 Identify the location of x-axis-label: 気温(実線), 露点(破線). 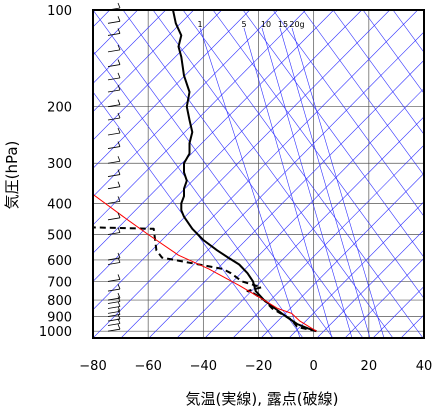
(262, 399).